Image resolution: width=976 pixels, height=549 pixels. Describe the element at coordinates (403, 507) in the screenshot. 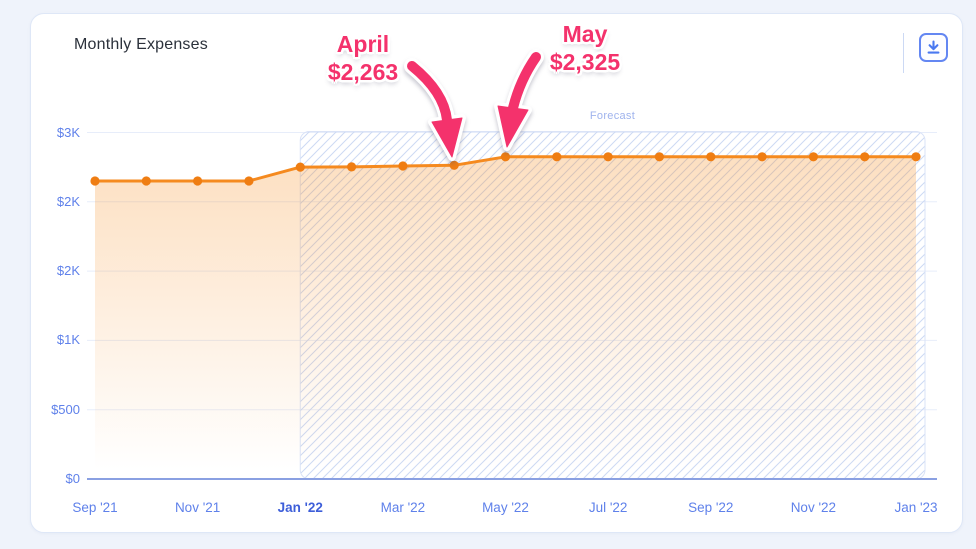

I see `x-tick-label: Mar '22` at that location.